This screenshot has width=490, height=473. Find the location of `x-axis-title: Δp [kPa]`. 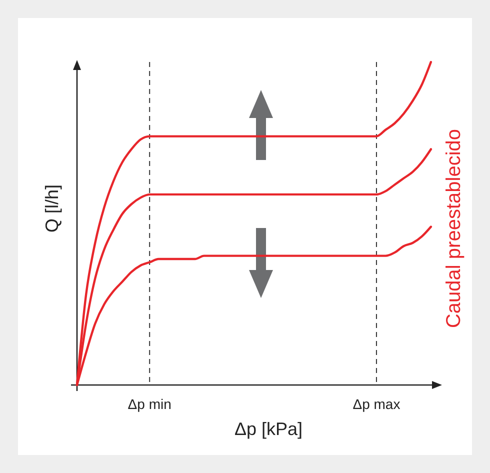

x-axis-title: Δp [kPa] is located at coordinates (268, 429).